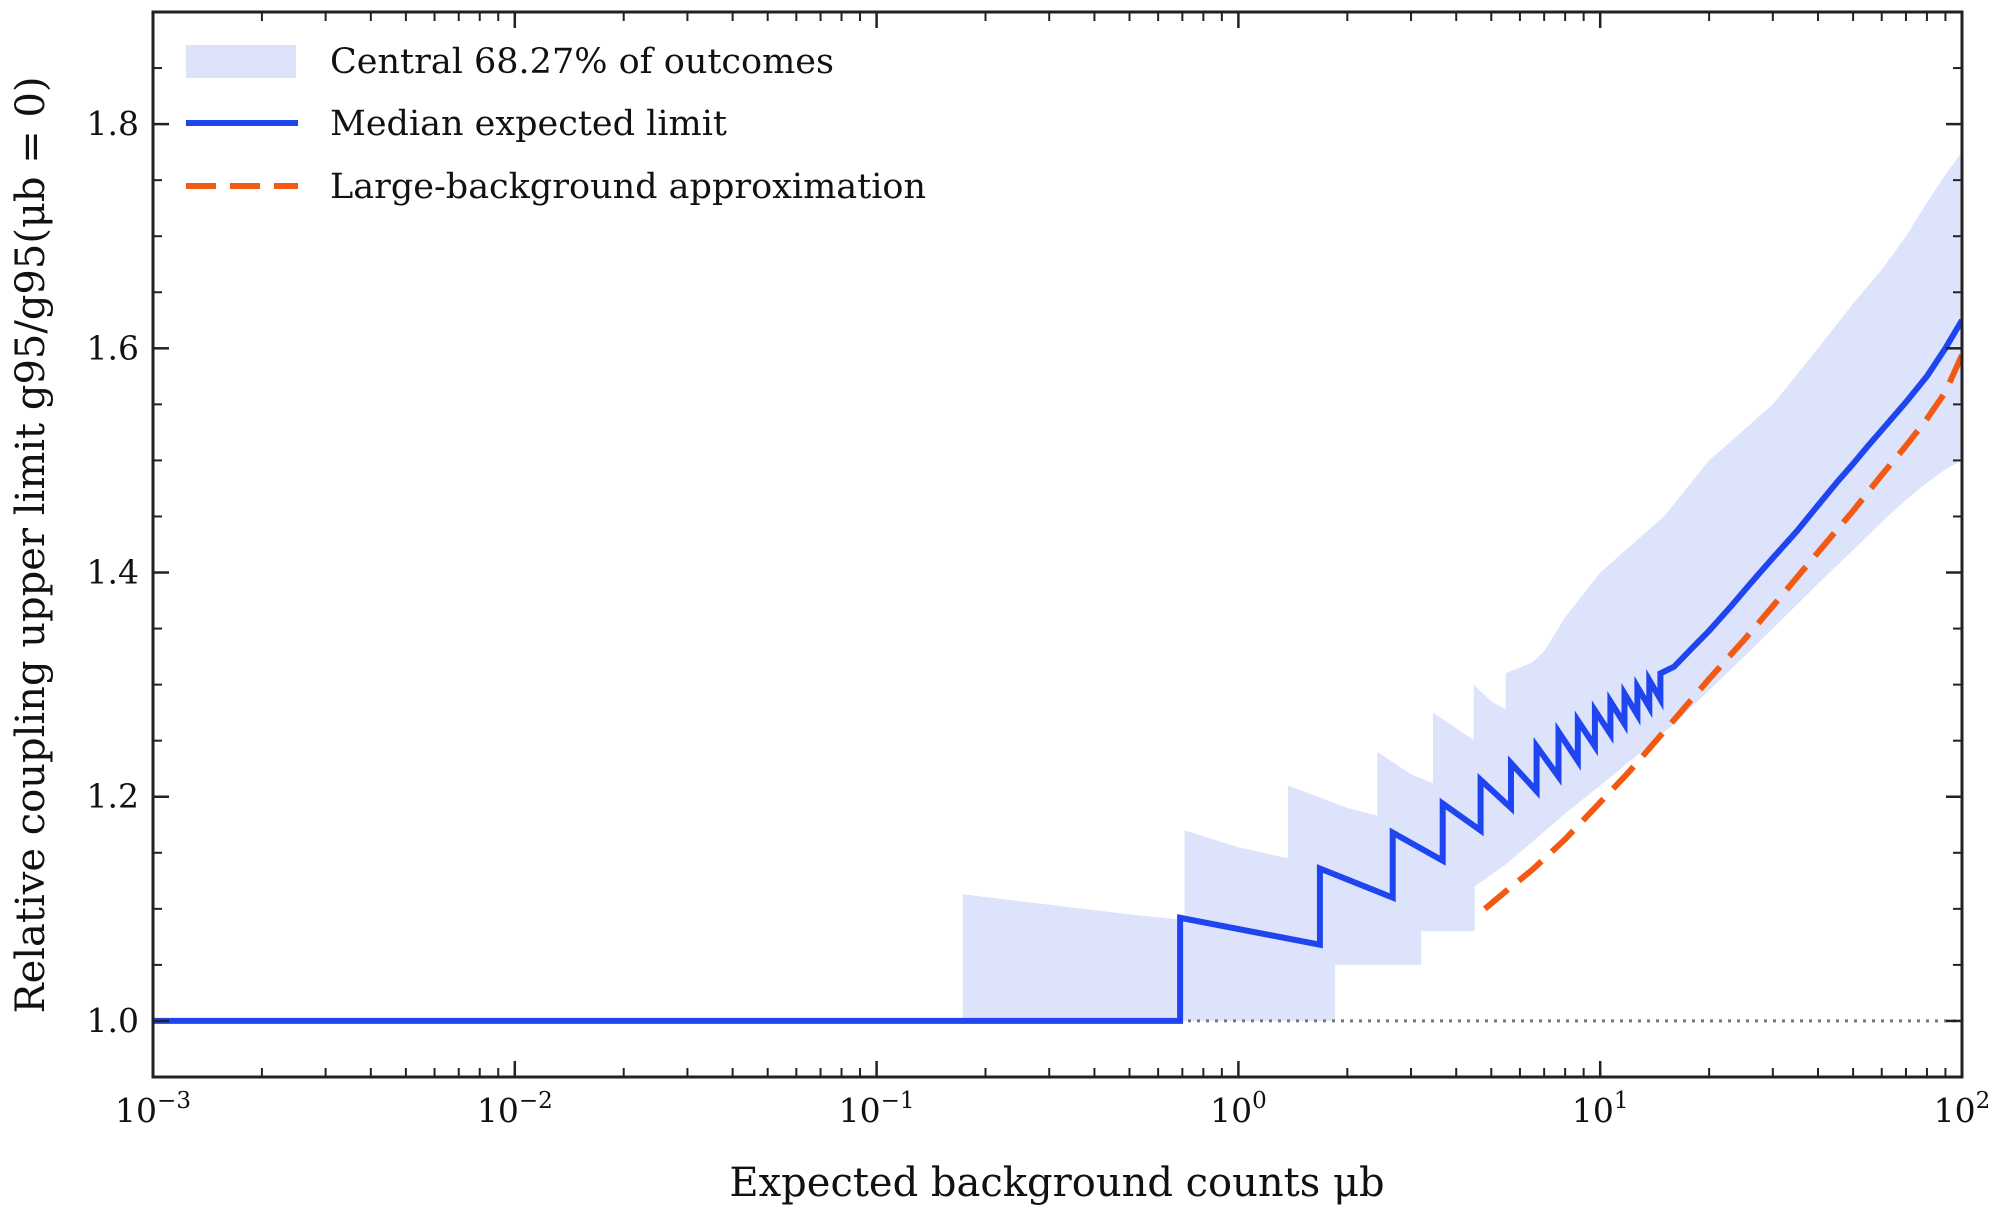 Image resolution: width=2000 pixels, height=1215 pixels. I want to click on x-tick-label: 10⁻², so click(515, 1109).